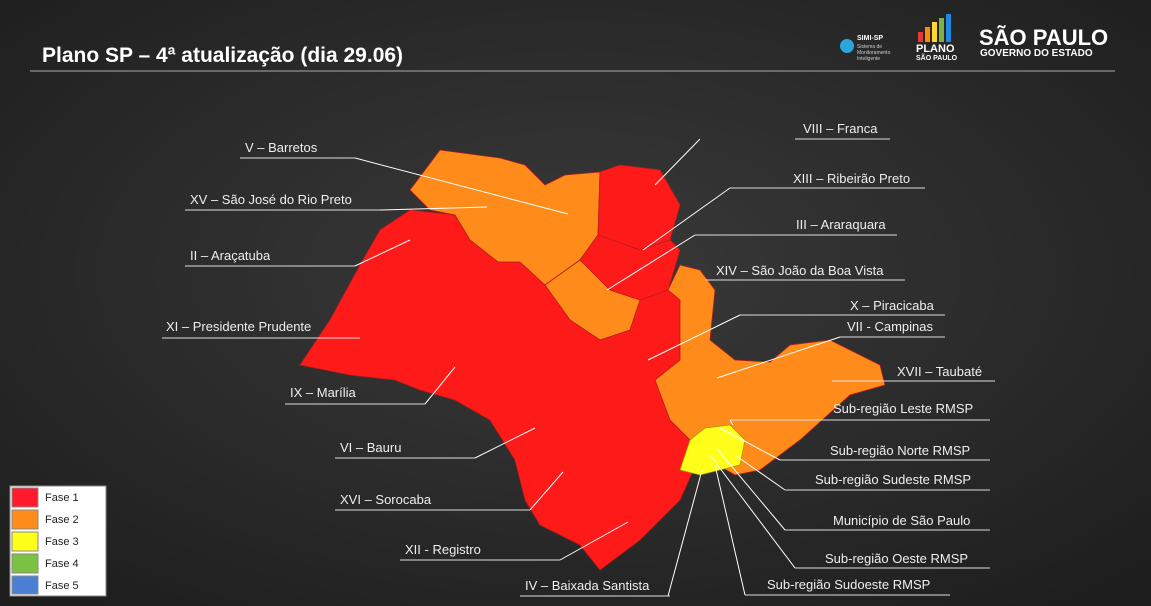 Image resolution: width=1151 pixels, height=606 pixels. I want to click on region-label: Sub-região Sudeste RMSP, so click(893, 479).